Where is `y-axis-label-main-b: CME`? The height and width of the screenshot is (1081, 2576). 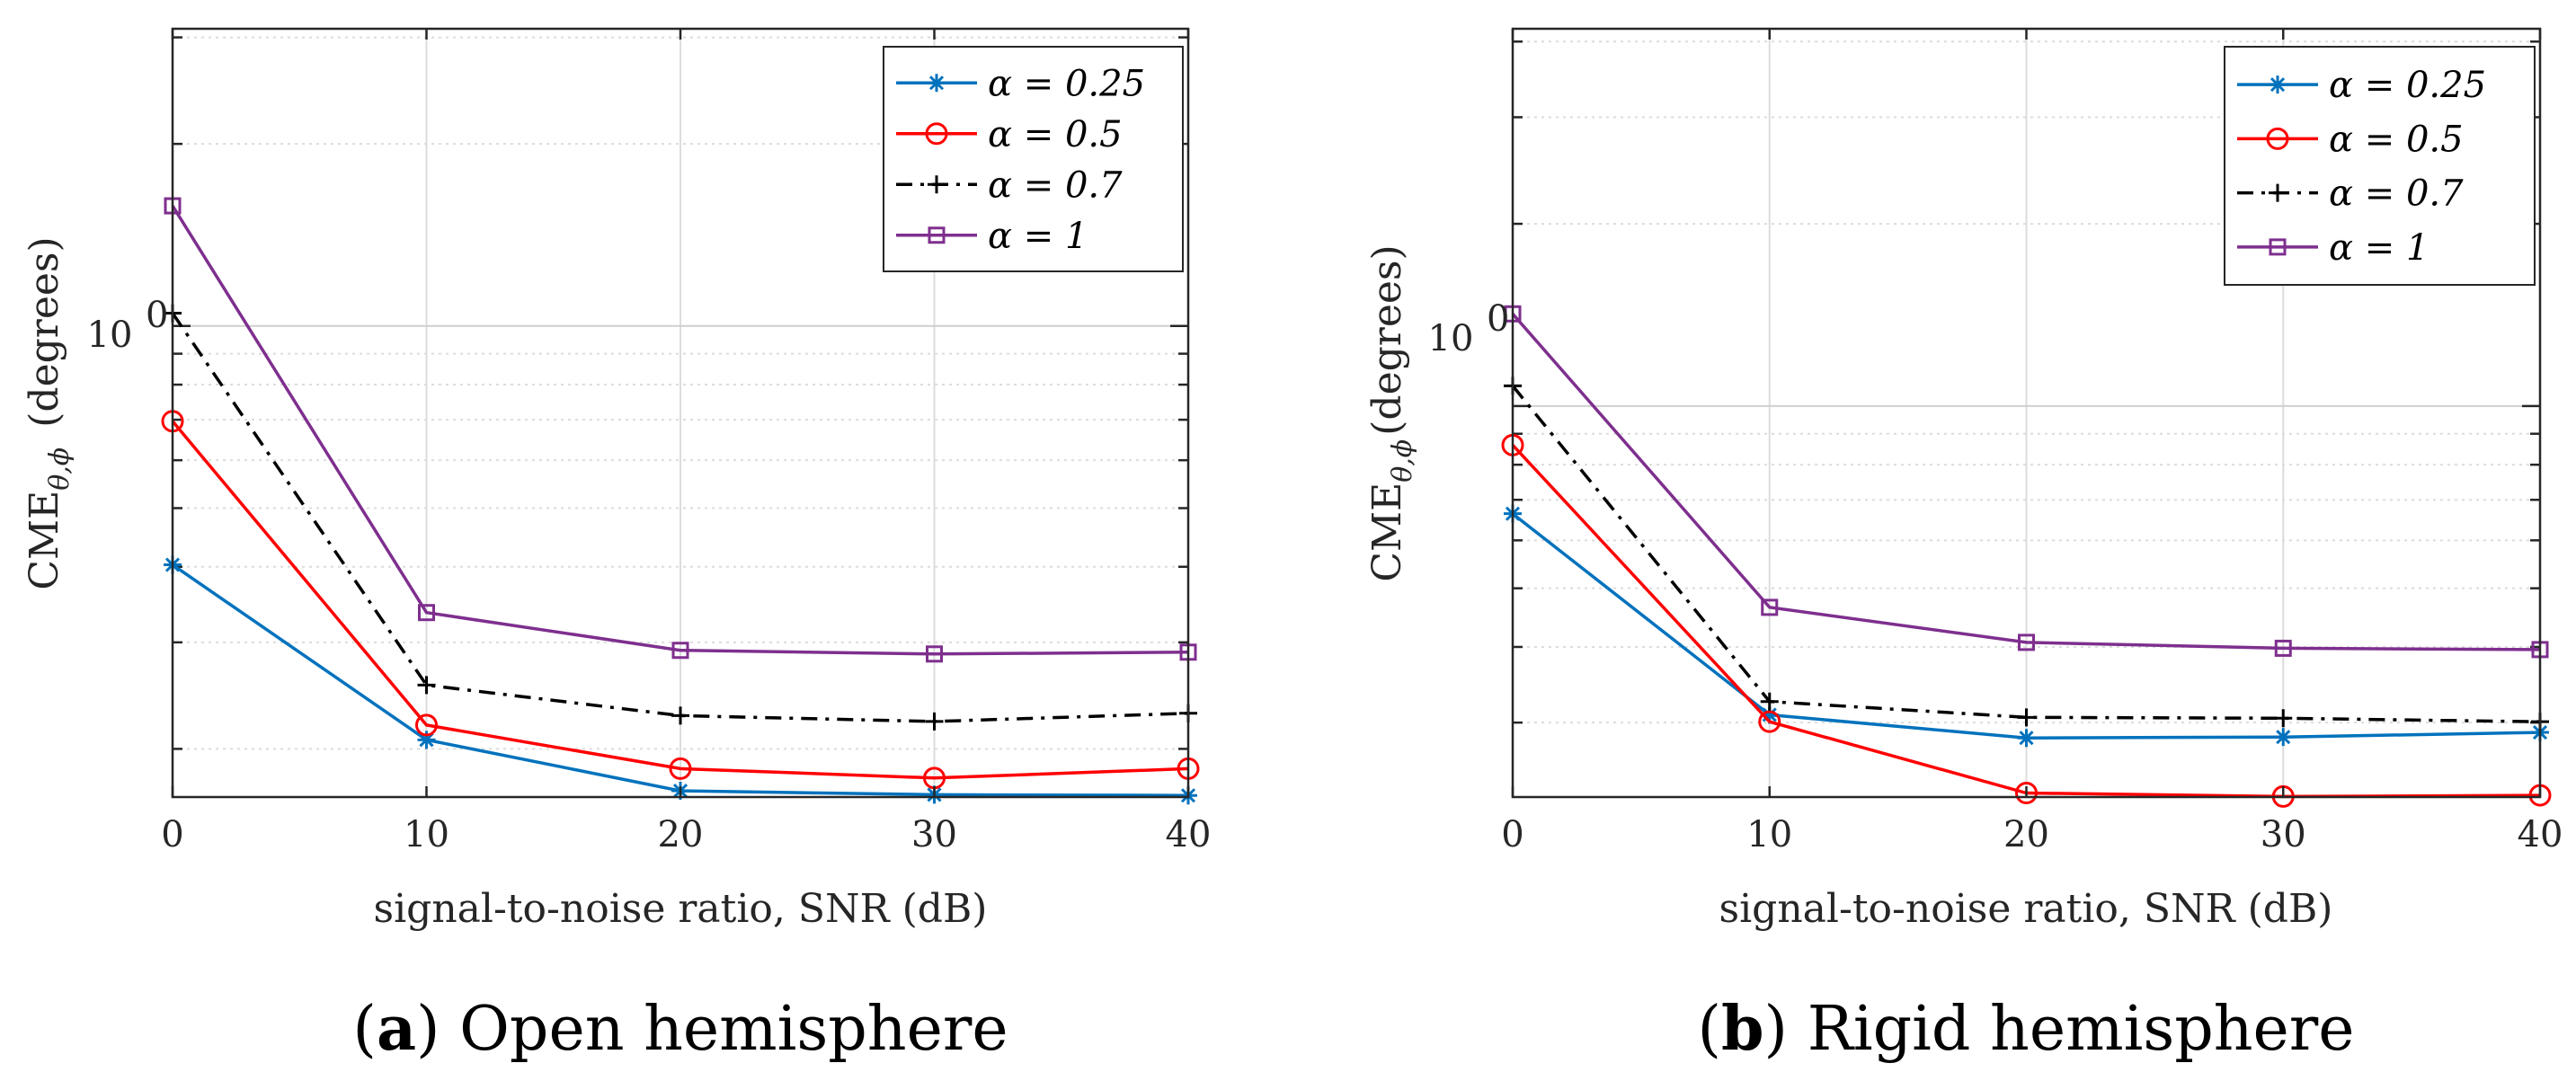 y-axis-label-main-b: CME is located at coordinates (1387, 532).